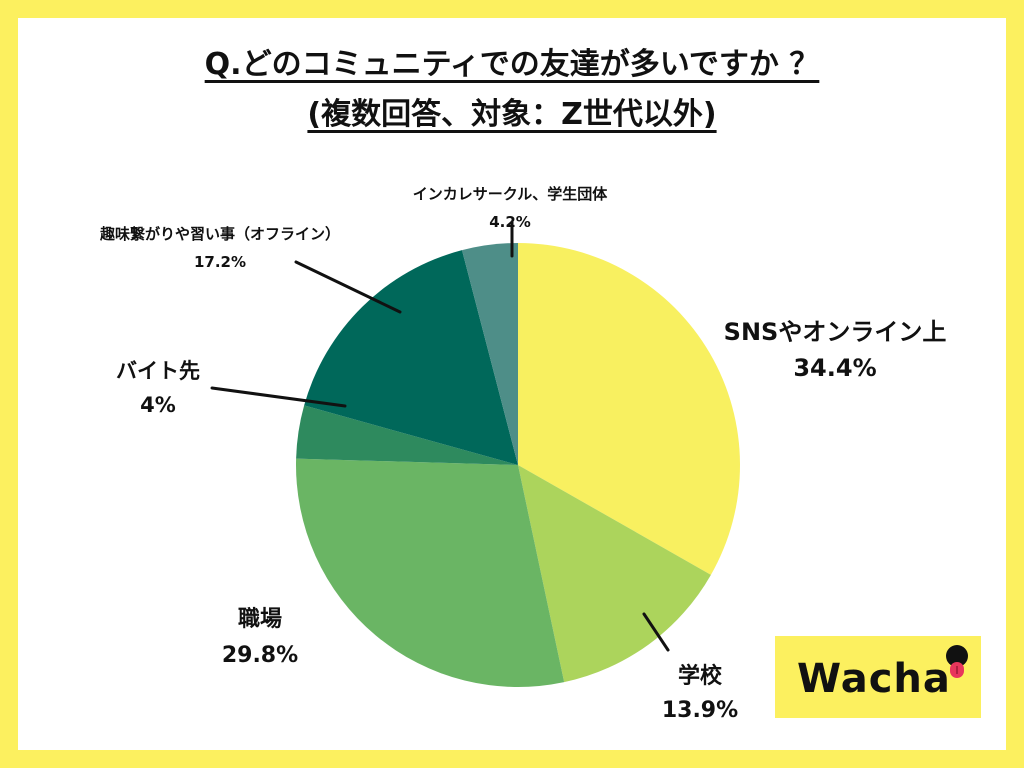 This screenshot has height=768, width=1024. I want to click on slice-label-value: 4.2%, so click(510, 222).